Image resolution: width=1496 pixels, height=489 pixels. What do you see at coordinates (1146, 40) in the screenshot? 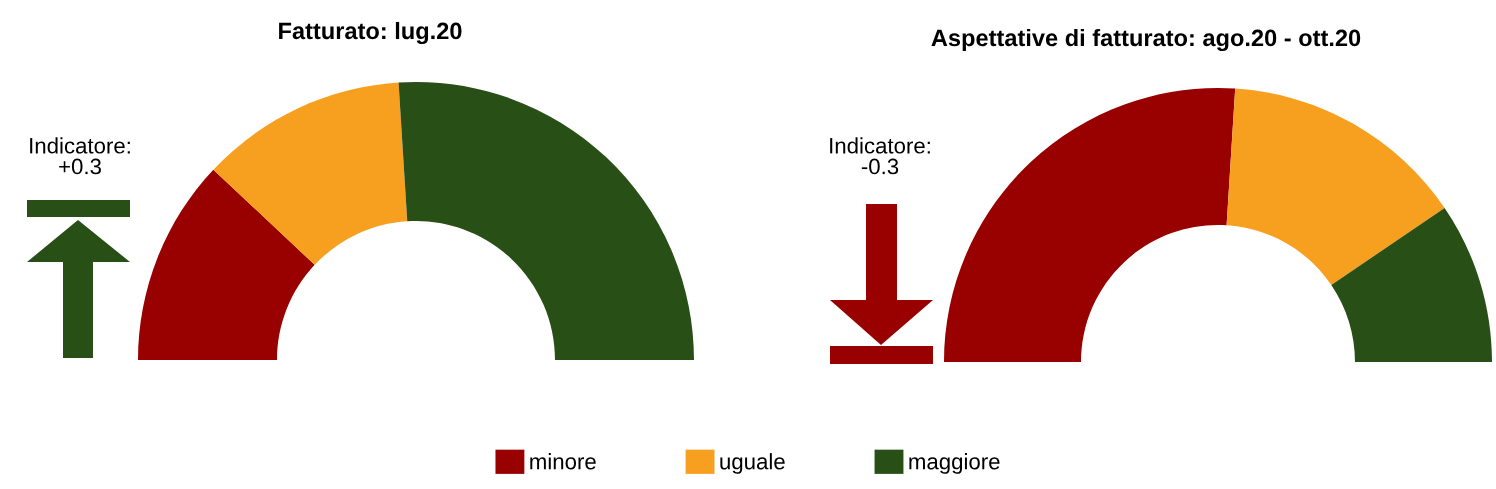
I see `chart-title: Aspettative di fatturato: ago.20 - ott.20` at bounding box center [1146, 40].